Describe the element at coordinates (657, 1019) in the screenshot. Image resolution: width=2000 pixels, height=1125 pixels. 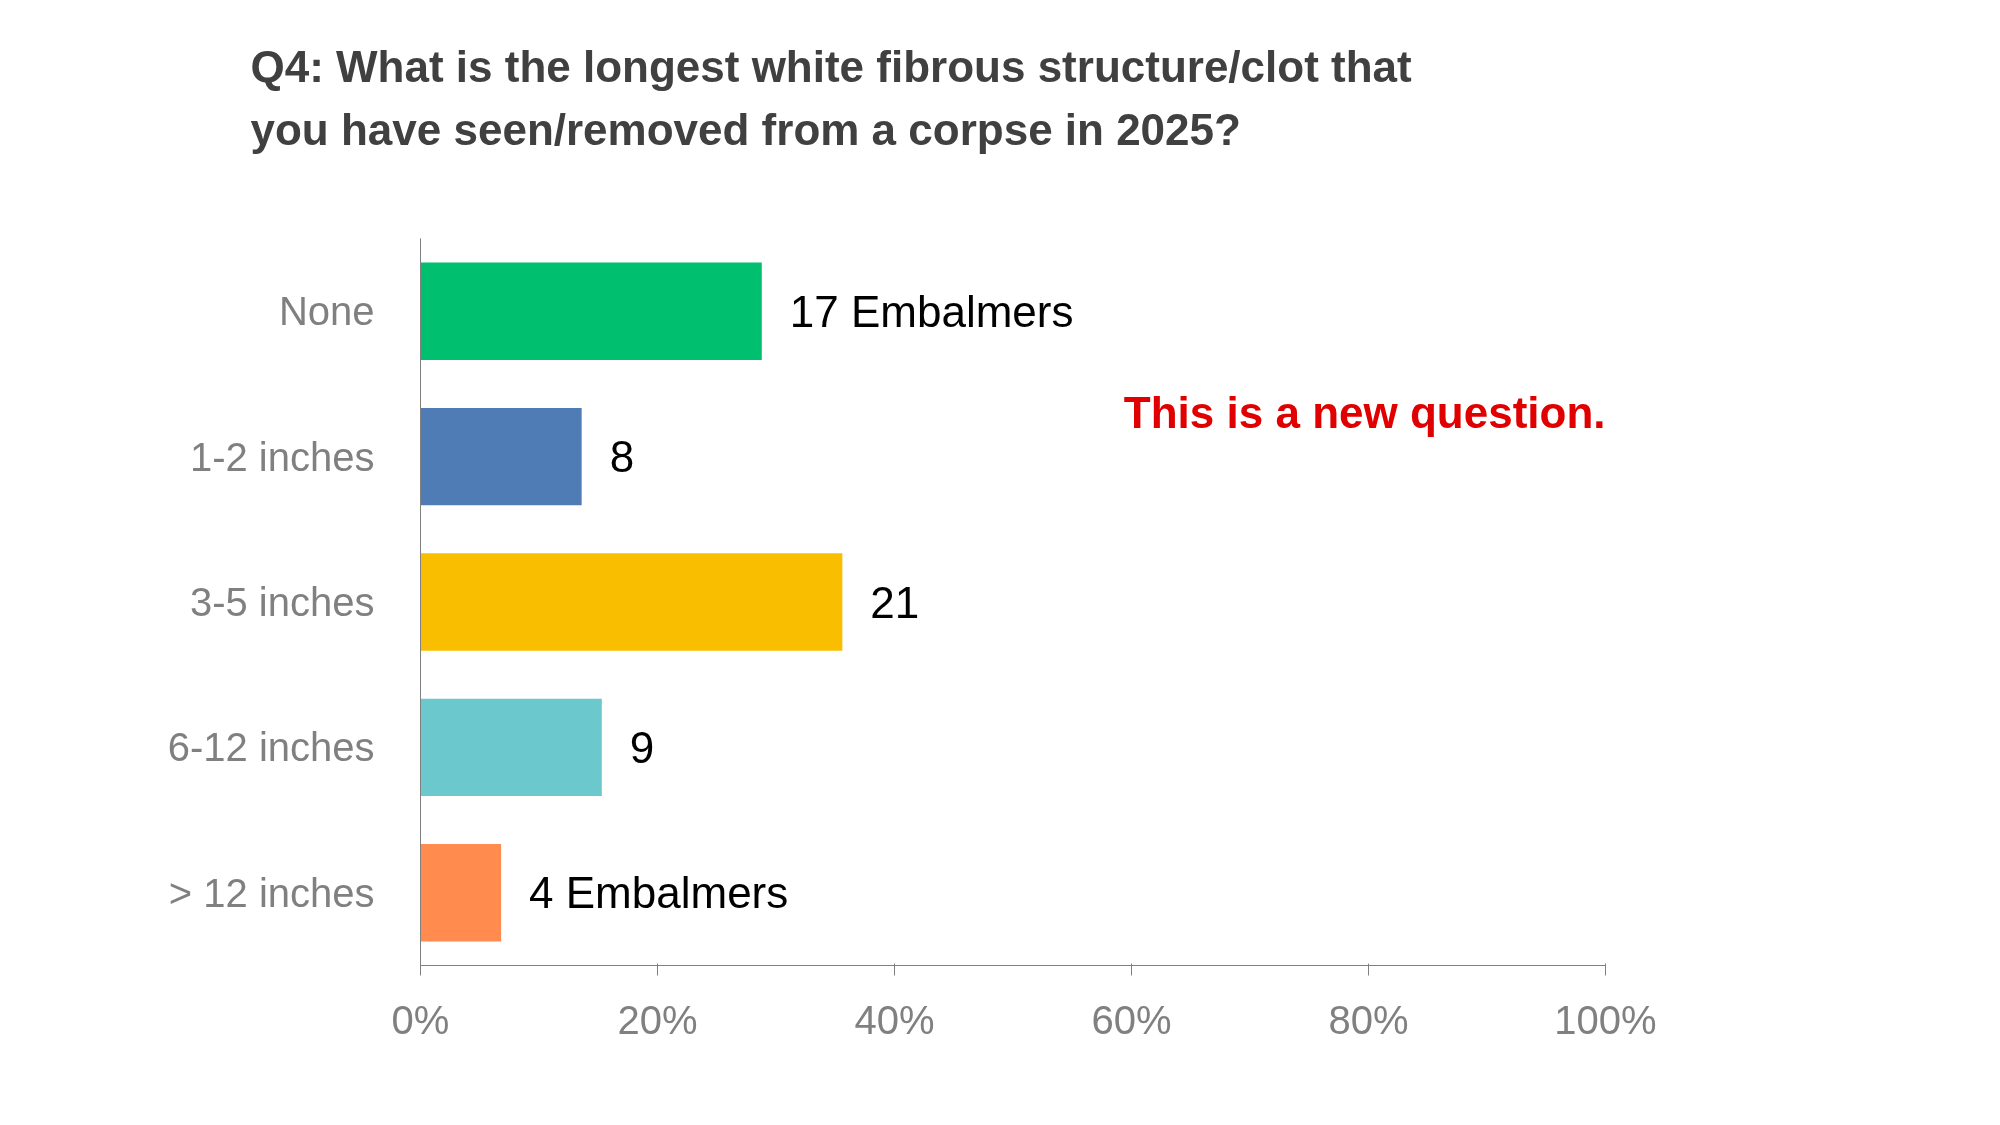
I see `x-tick-label: 20%` at that location.